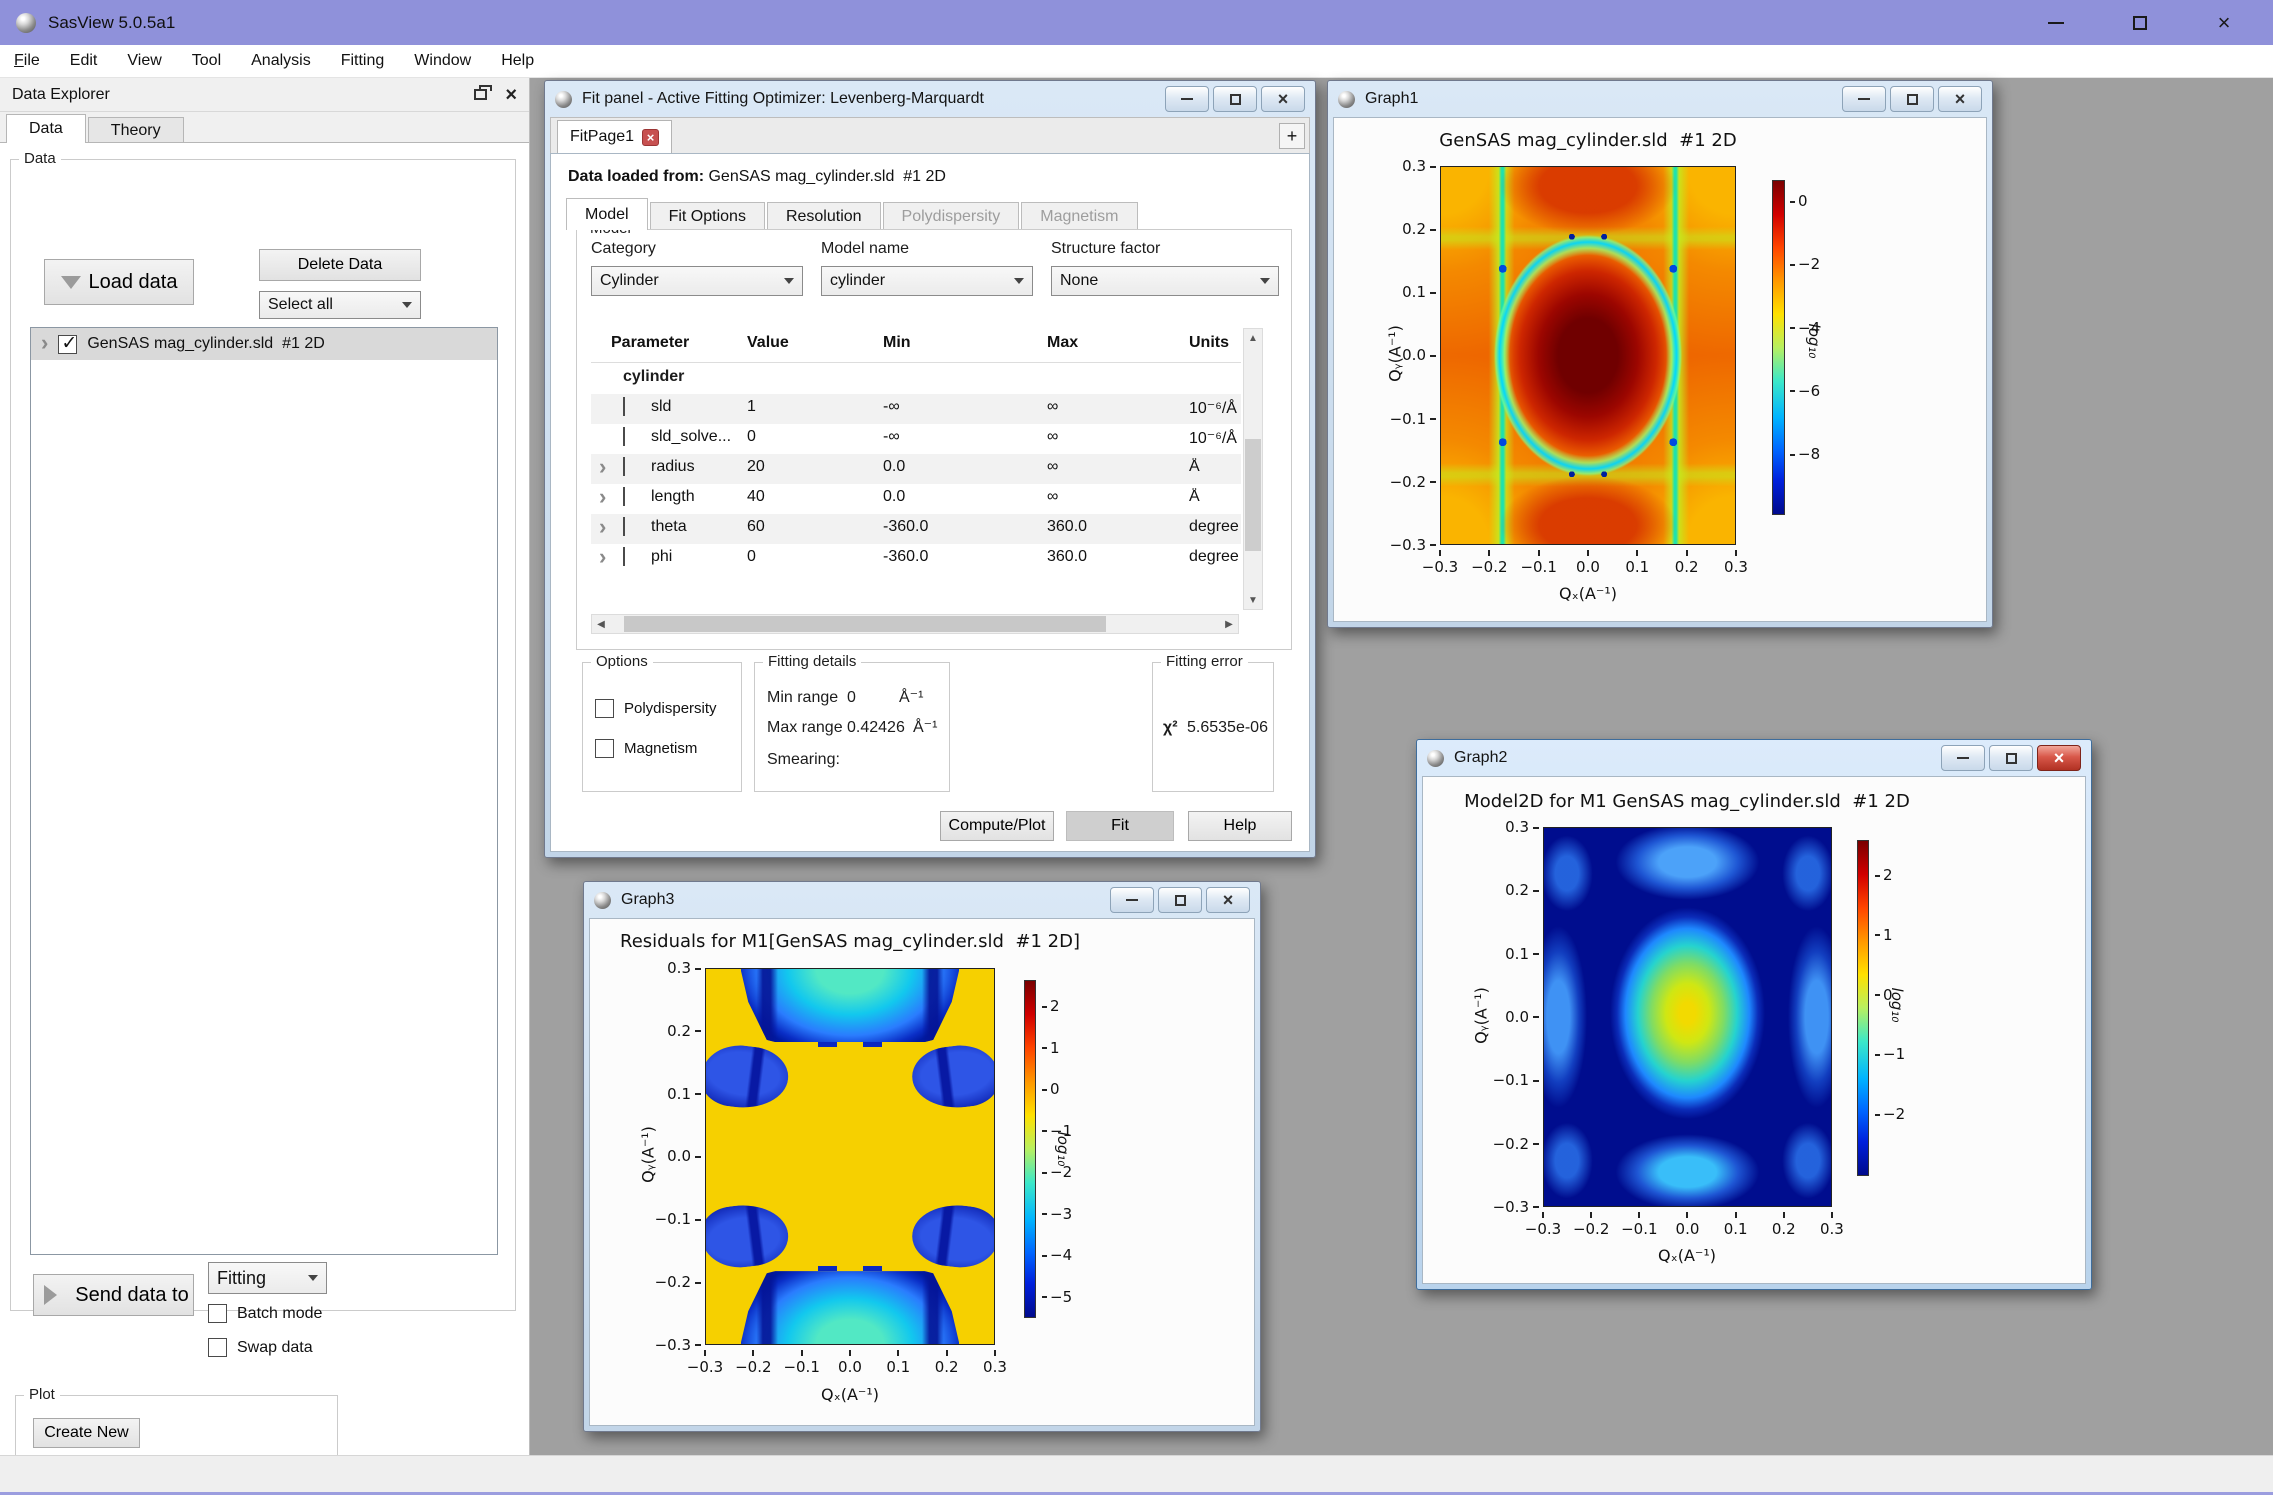  I want to click on data-explorer-tabs: Data Theory, so click(95, 128).